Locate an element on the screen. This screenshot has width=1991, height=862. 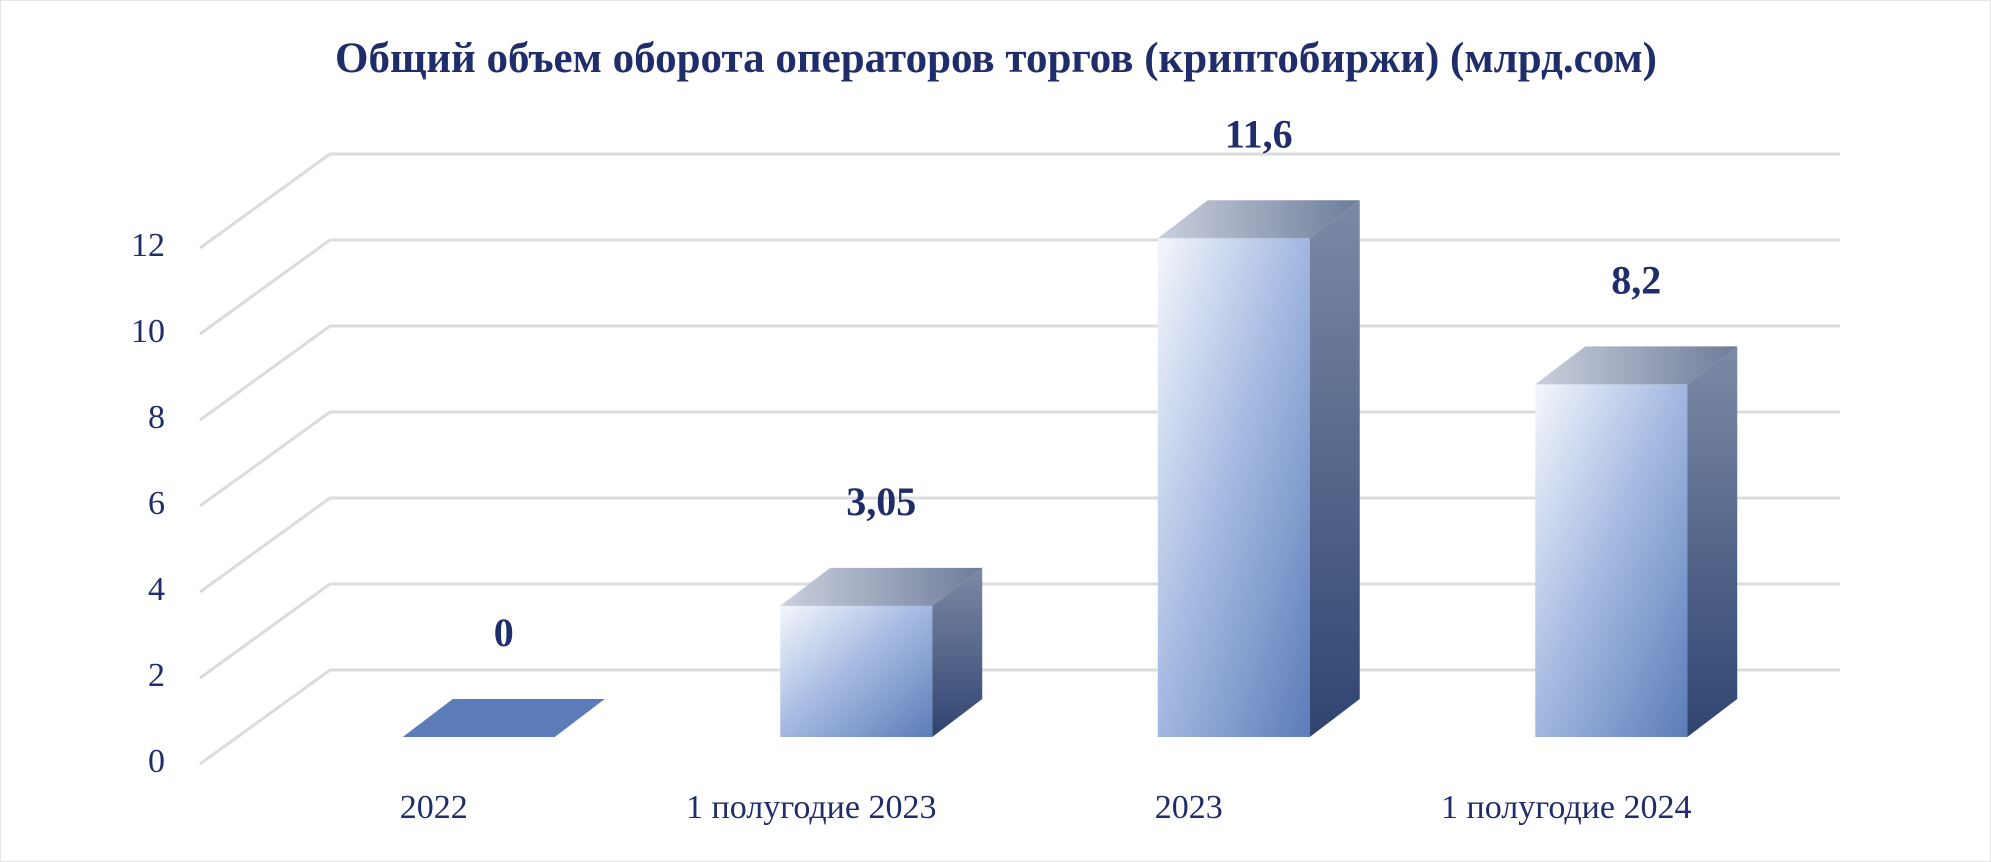
x-tick-label: 1 полугодие 2023 is located at coordinates (811, 807).